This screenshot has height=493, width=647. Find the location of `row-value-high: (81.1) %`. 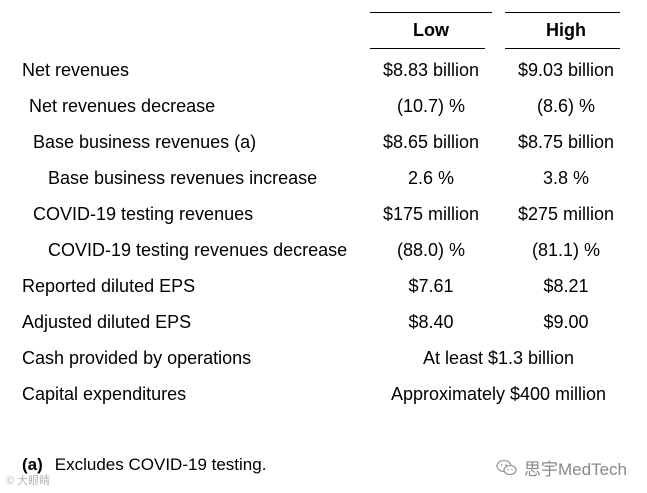

row-value-high: (81.1) % is located at coordinates (566, 250).